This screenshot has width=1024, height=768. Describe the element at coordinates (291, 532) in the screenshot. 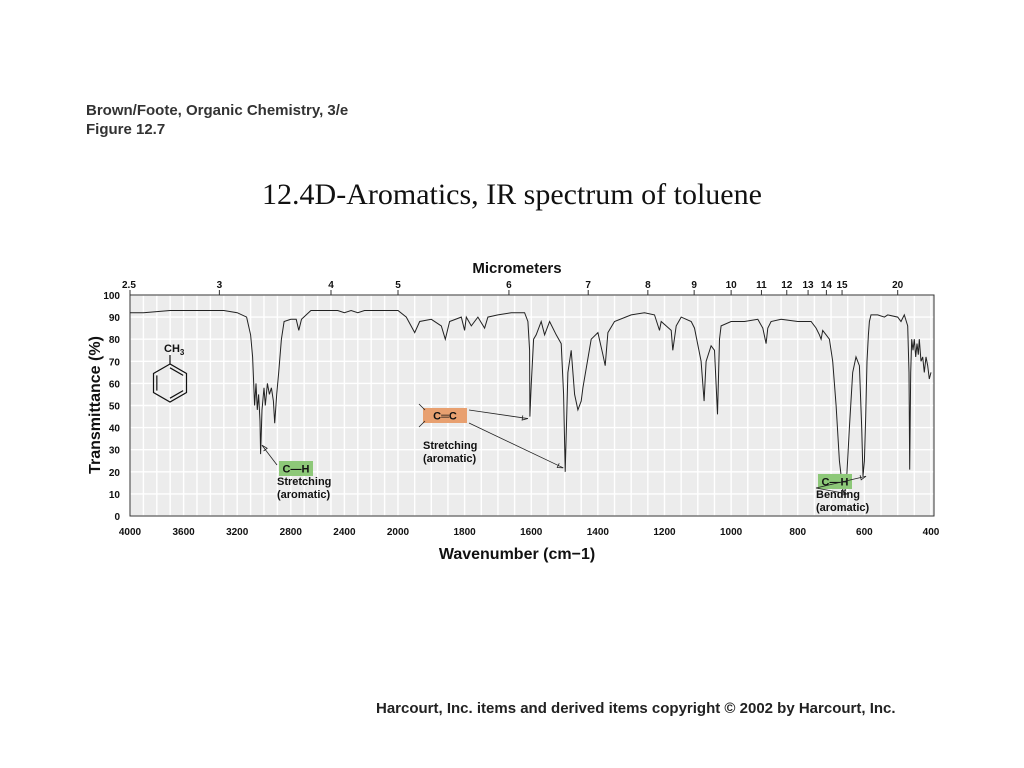

I see `x-tick-label: 2800` at that location.